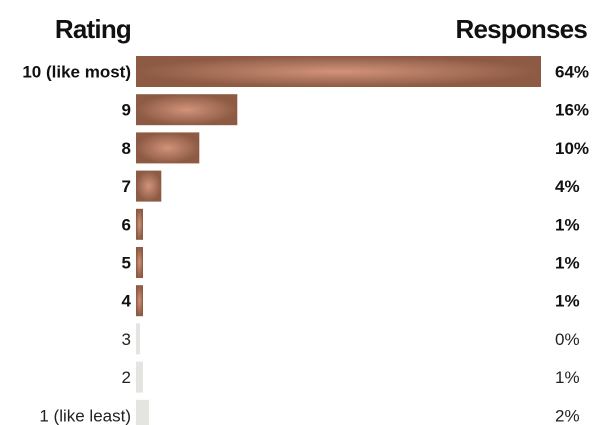  I want to click on value-label-0: 64%, so click(572, 72).